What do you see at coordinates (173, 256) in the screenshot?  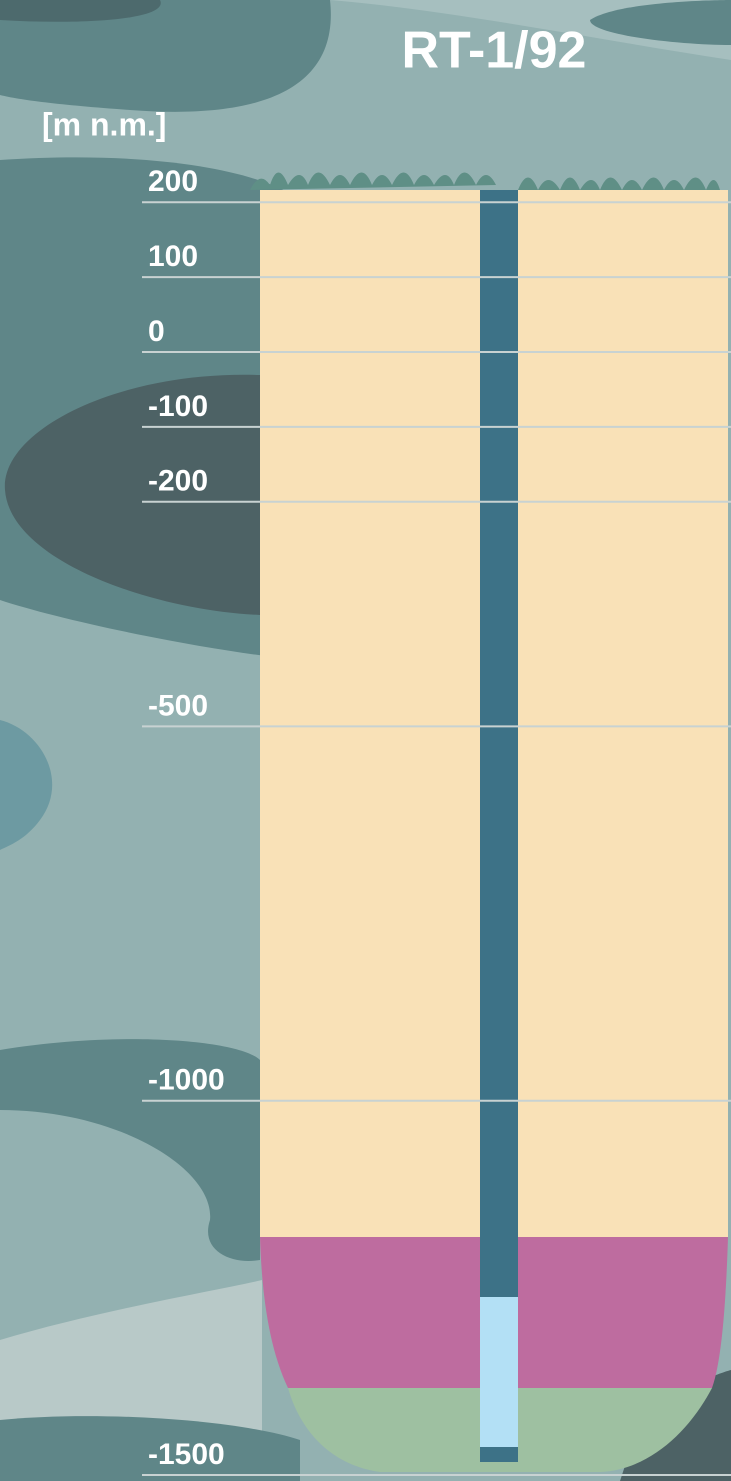 I see `tick-label: 100` at bounding box center [173, 256].